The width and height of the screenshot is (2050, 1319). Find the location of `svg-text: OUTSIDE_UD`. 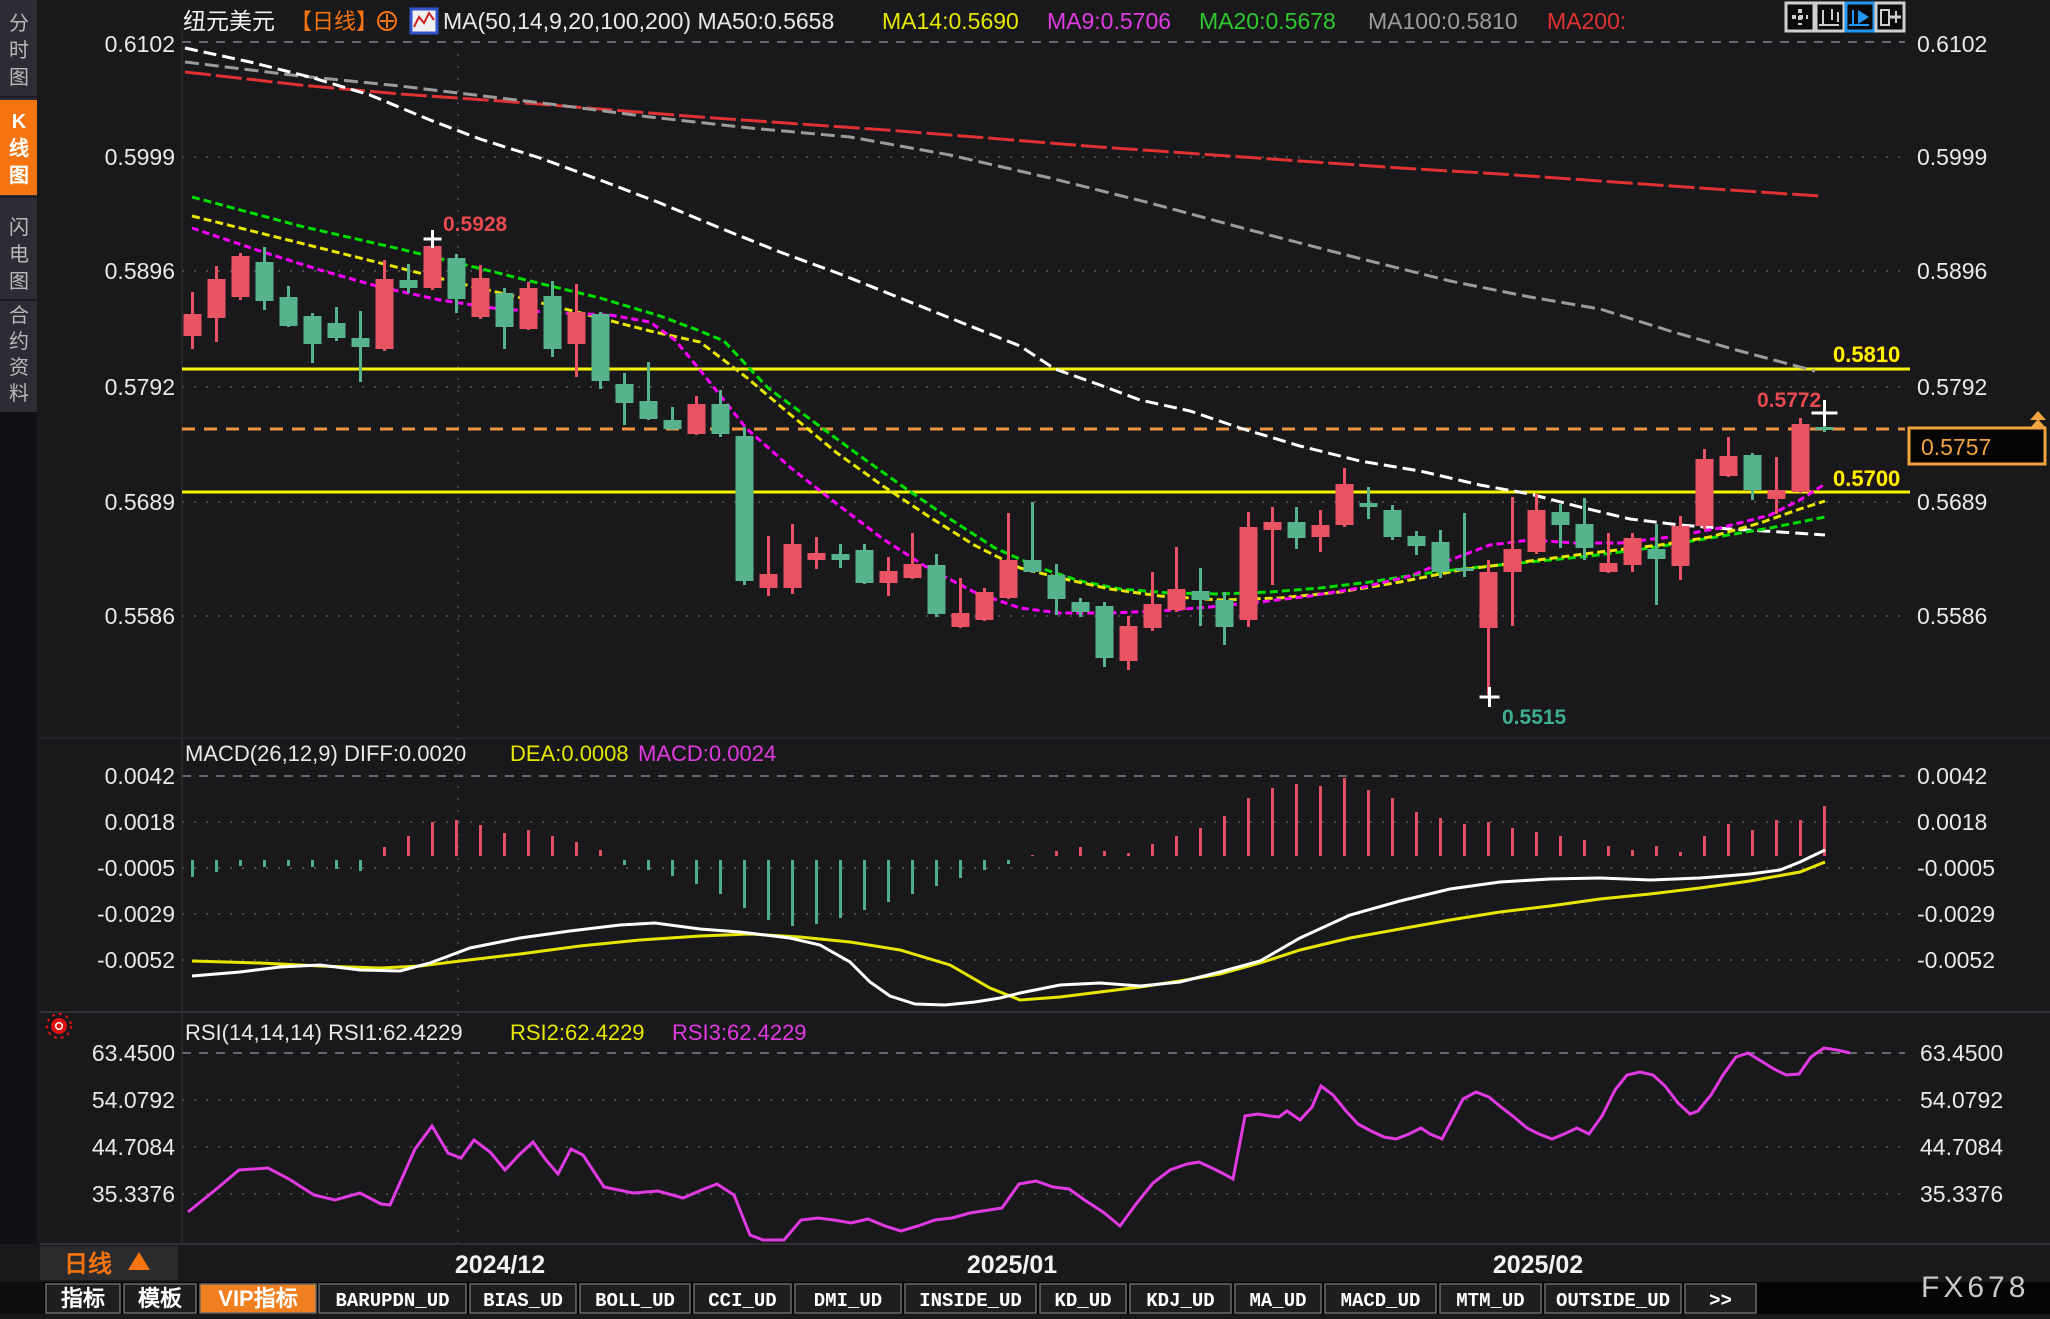

svg-text: OUTSIDE_UD is located at coordinates (1613, 1301).